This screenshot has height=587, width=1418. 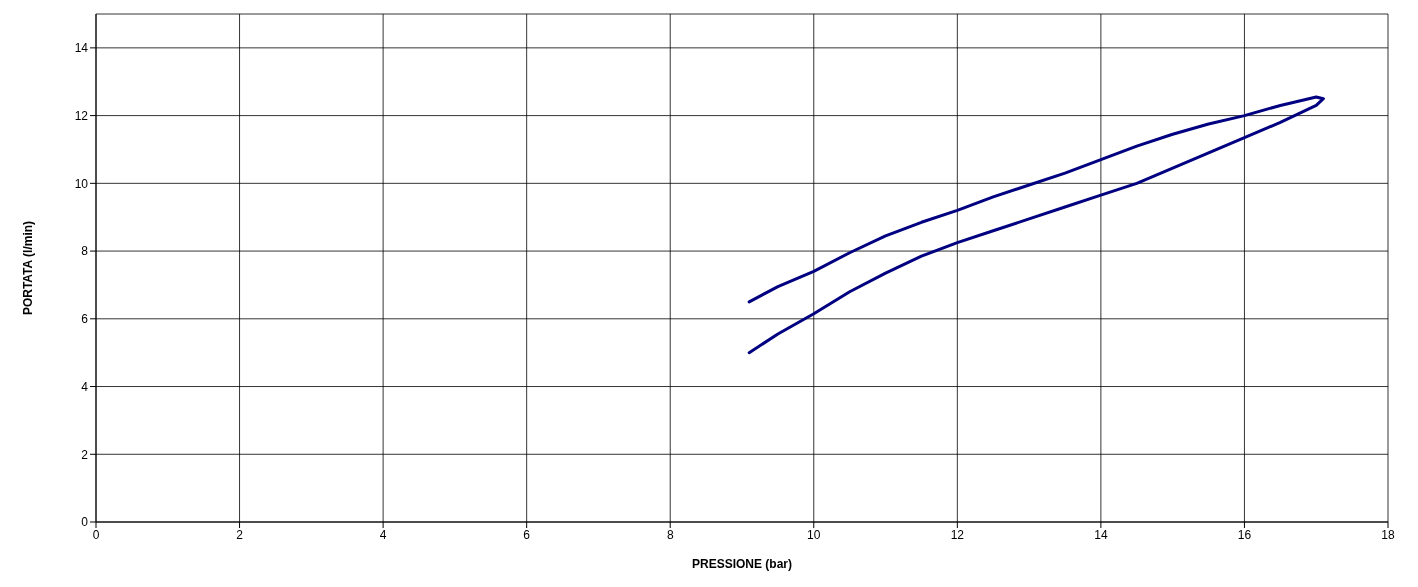 What do you see at coordinates (85, 251) in the screenshot?
I see `y-tick-label: 8` at bounding box center [85, 251].